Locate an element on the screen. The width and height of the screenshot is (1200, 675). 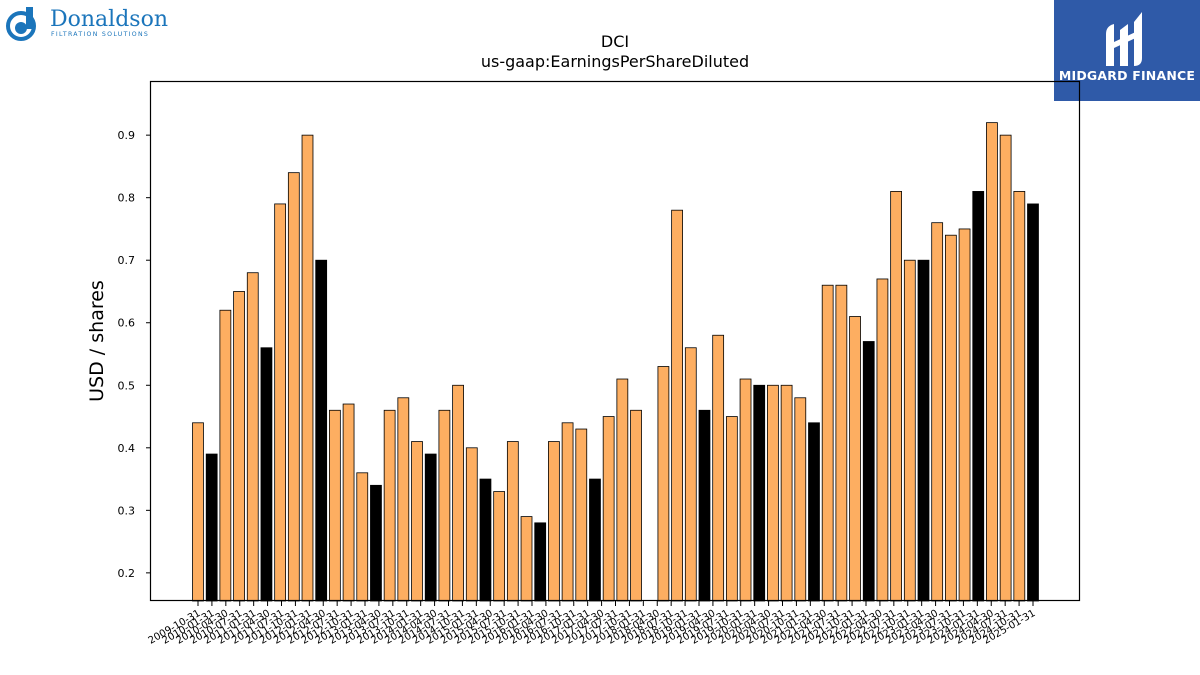
y-tick-label: 0.9 is located at coordinates (127, 135).